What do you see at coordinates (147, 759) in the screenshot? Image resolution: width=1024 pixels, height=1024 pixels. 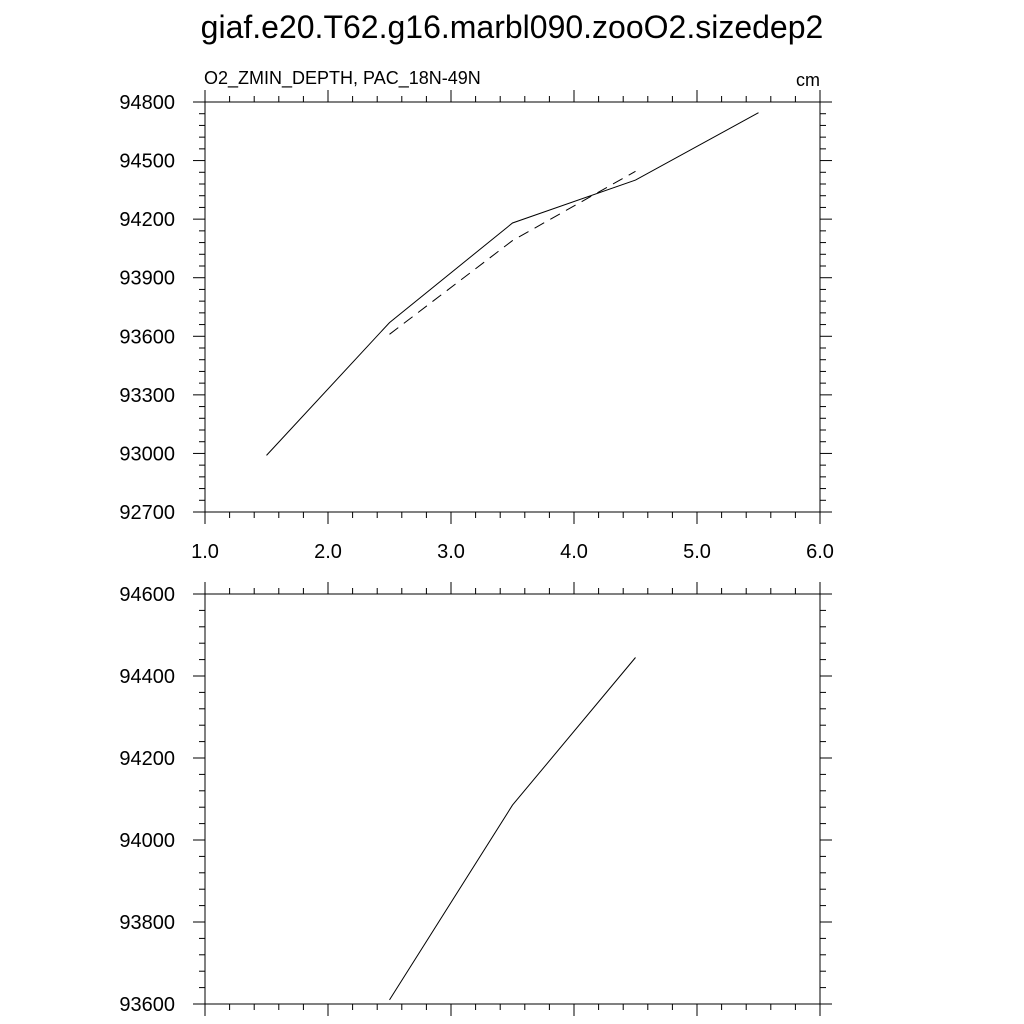 I see `bottom-y-tick-label: 94200` at bounding box center [147, 759].